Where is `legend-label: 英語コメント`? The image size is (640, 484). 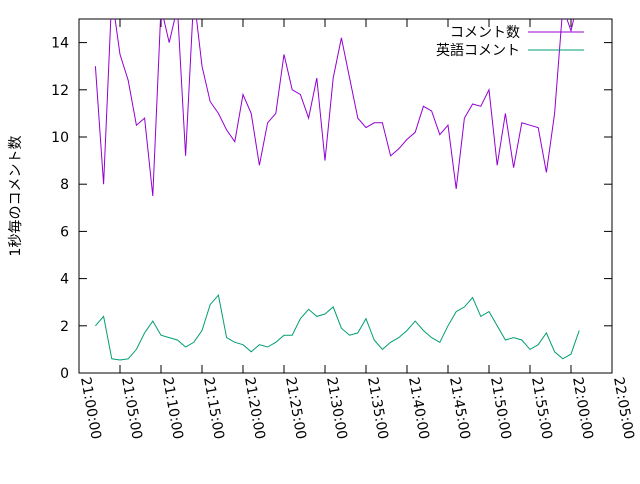 legend-label: 英語コメント is located at coordinates (478, 50).